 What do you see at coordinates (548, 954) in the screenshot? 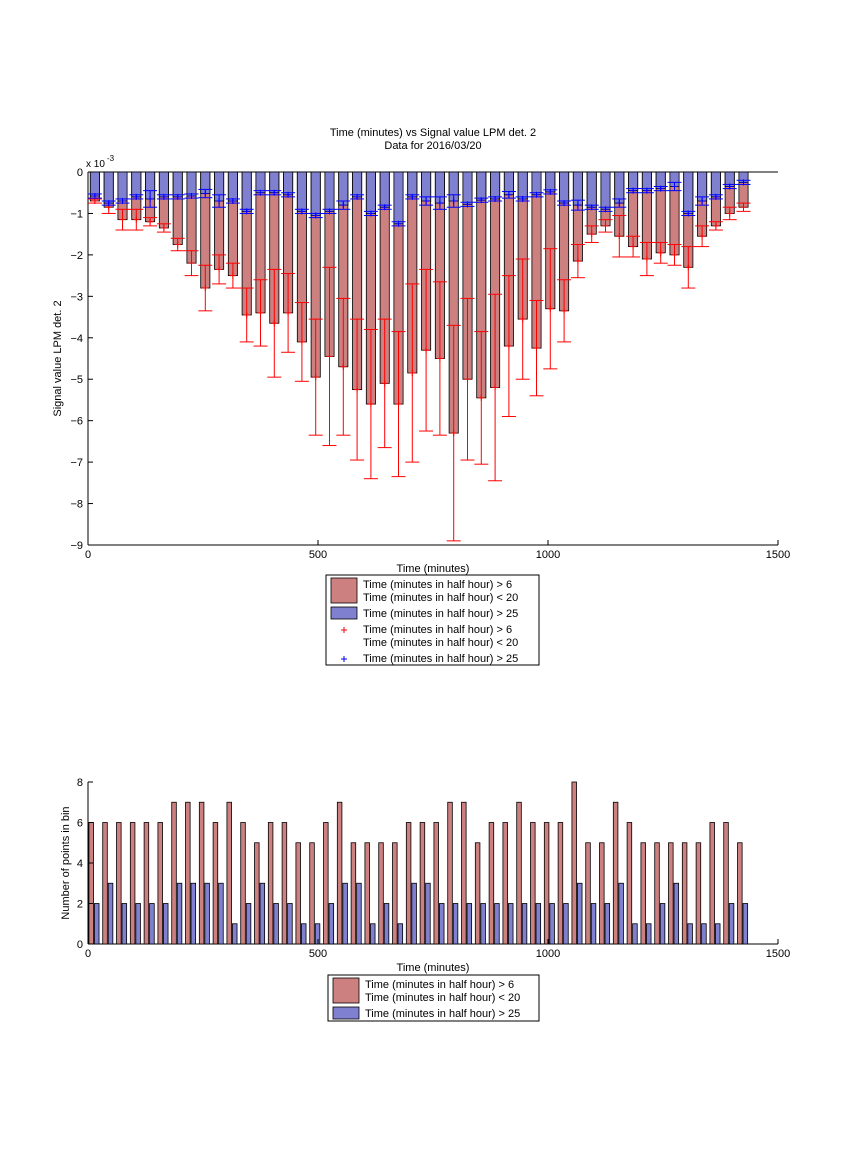
I see `x-tick-label: 1000` at bounding box center [548, 954].